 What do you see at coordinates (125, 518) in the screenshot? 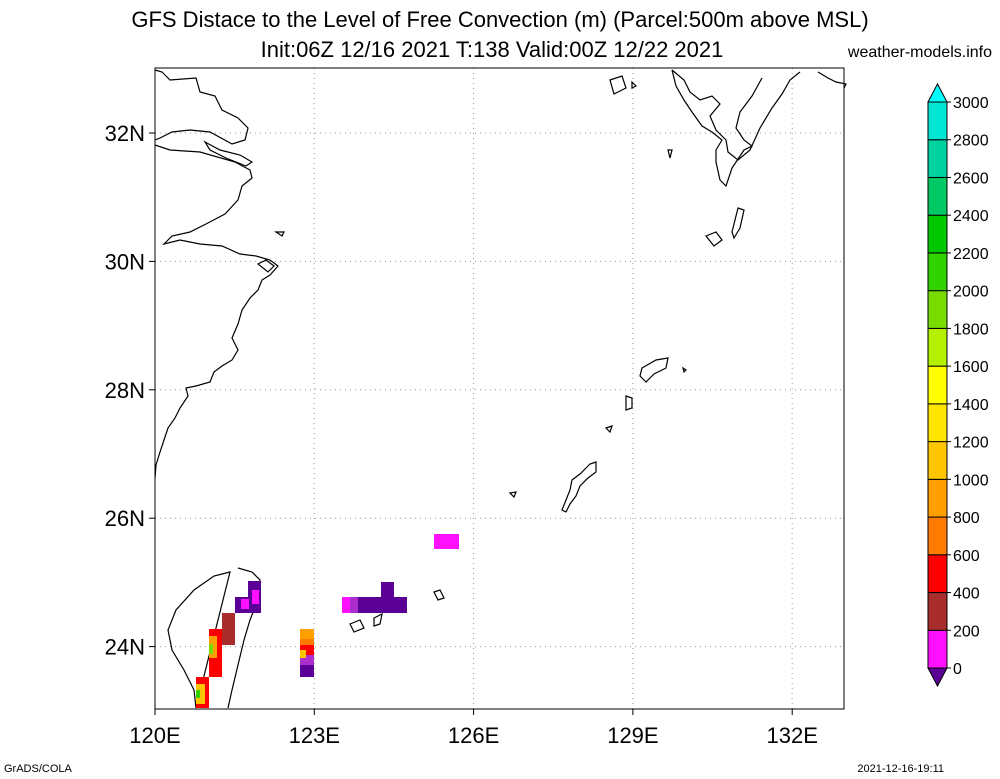
I see `lat-label: 26N` at bounding box center [125, 518].